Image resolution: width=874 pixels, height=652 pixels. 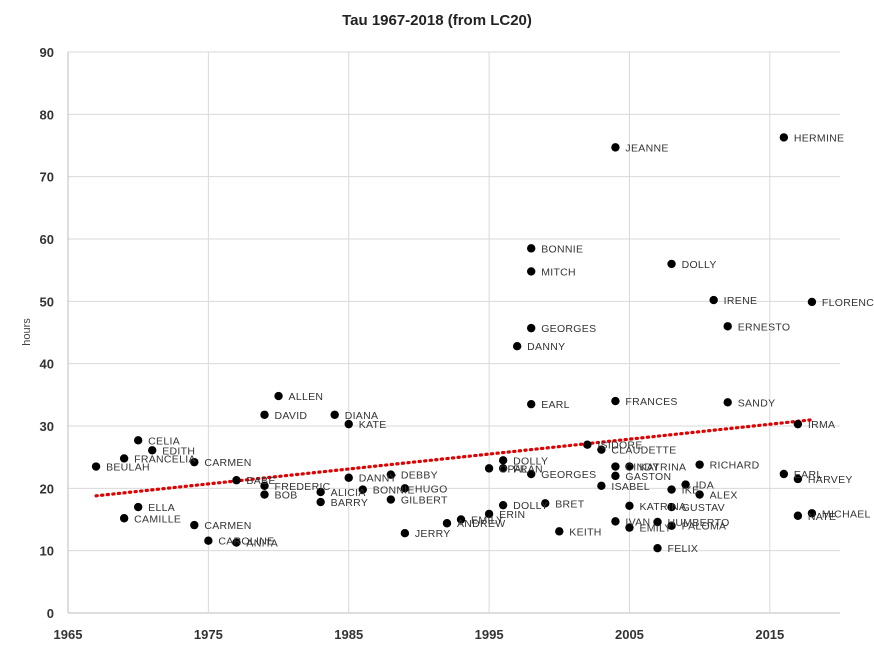 I want to click on data-label: FRANCES, so click(x=651, y=402).